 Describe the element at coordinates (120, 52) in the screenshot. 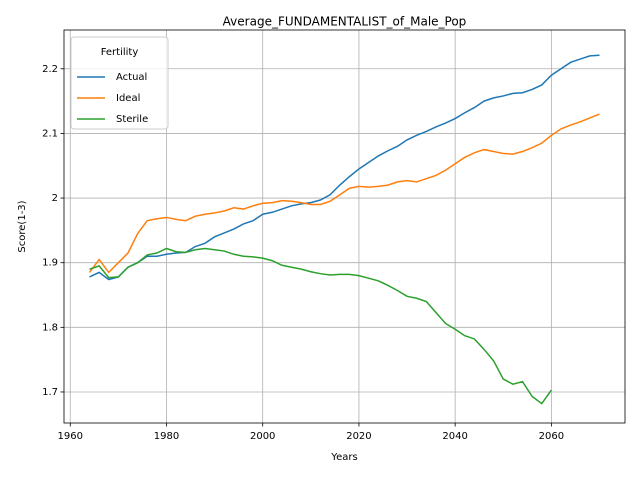

I see `legend-title: Fertility` at that location.